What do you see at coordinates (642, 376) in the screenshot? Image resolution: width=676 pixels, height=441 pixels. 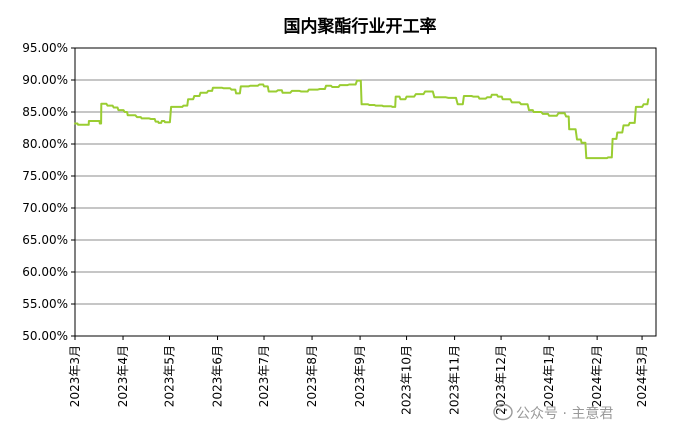 I see `x-tick-label: 2024年3月` at bounding box center [642, 376].